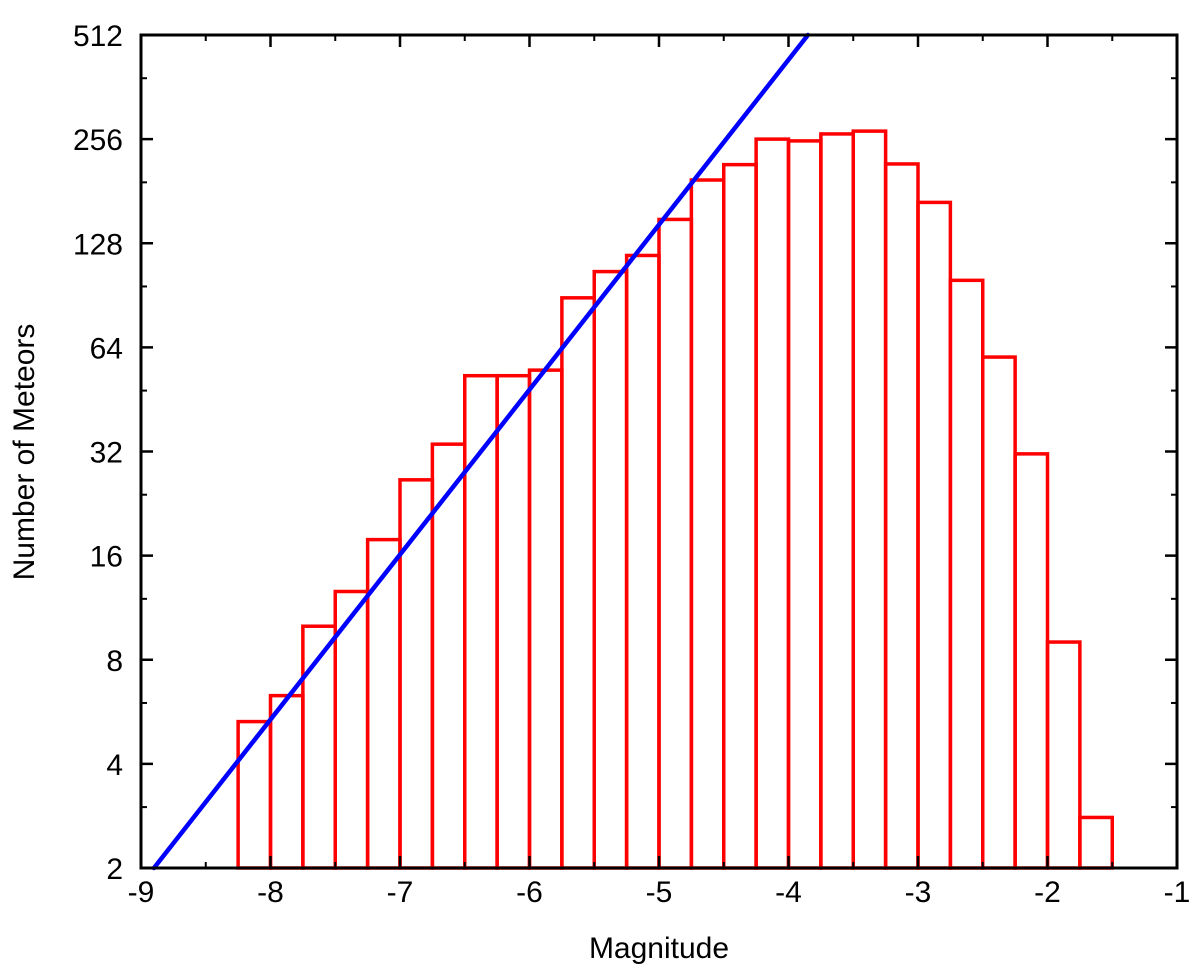 The height and width of the screenshot is (975, 1200). I want to click on x-tick-label: -9, so click(141, 892).